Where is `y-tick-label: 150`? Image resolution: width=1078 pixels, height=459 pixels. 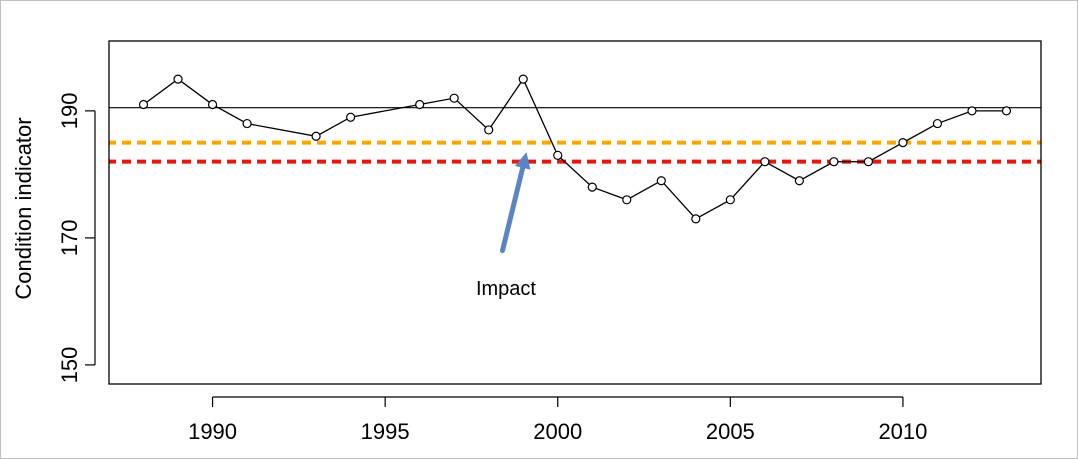 y-tick-label: 150 is located at coordinates (69, 365).